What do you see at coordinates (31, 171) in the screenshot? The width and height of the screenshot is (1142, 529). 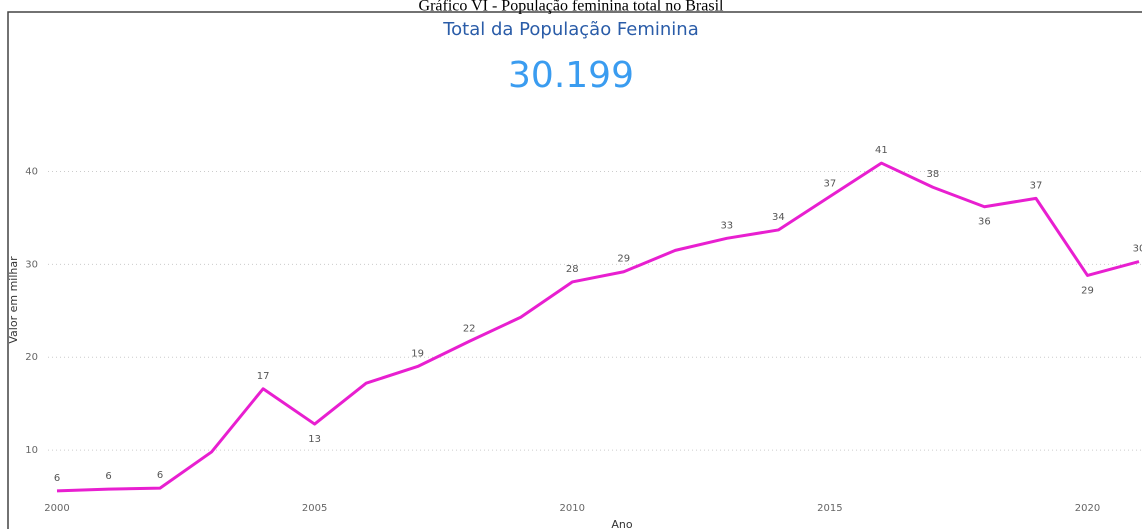 I see `y-tick-label: 40` at bounding box center [31, 171].